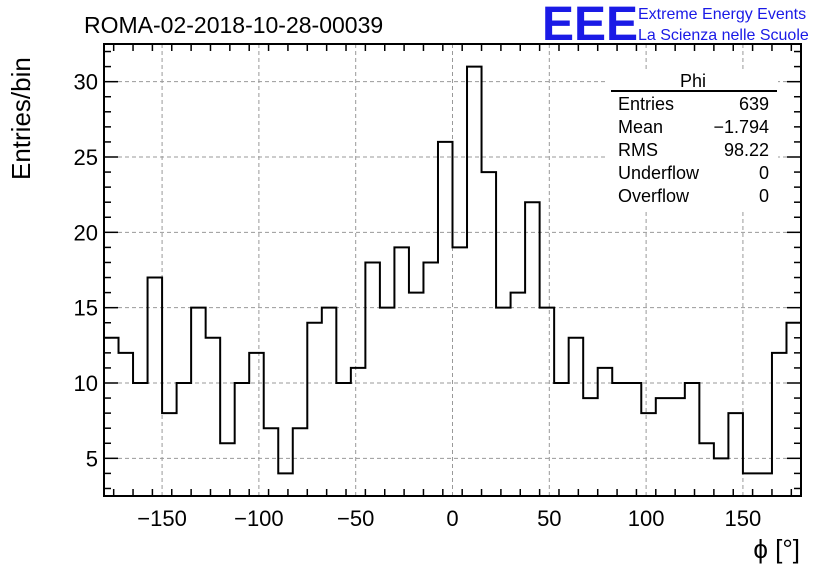 The image size is (836, 572). I want to click on x-tick-label: 0, so click(452, 518).